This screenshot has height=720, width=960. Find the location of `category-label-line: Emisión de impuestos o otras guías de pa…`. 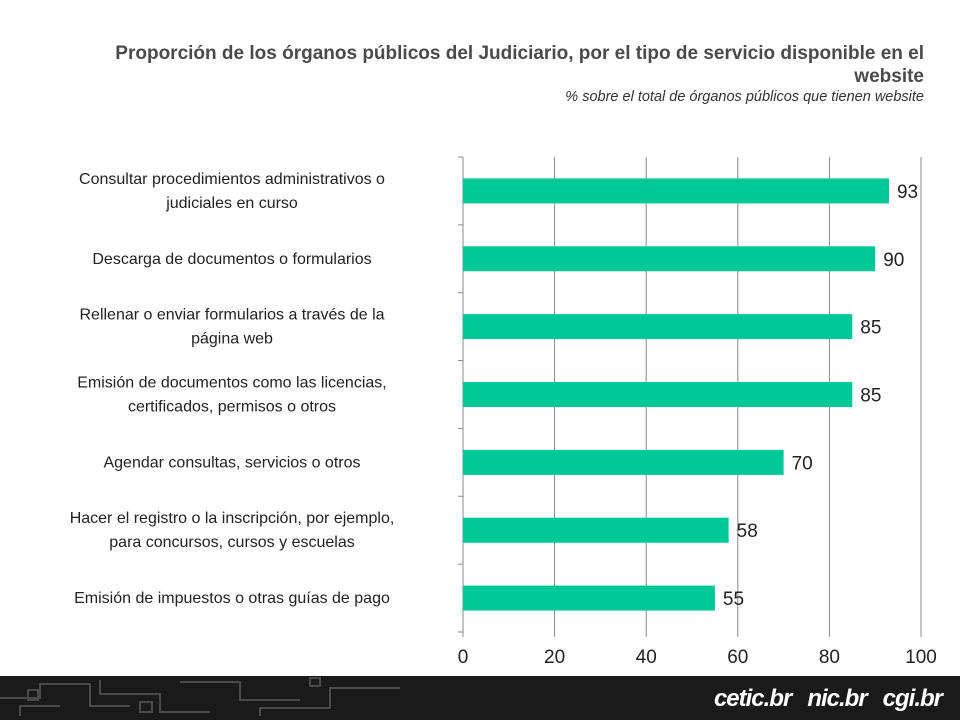

category-label-line: Emisión de impuestos o otras guías de pa… is located at coordinates (232, 598).